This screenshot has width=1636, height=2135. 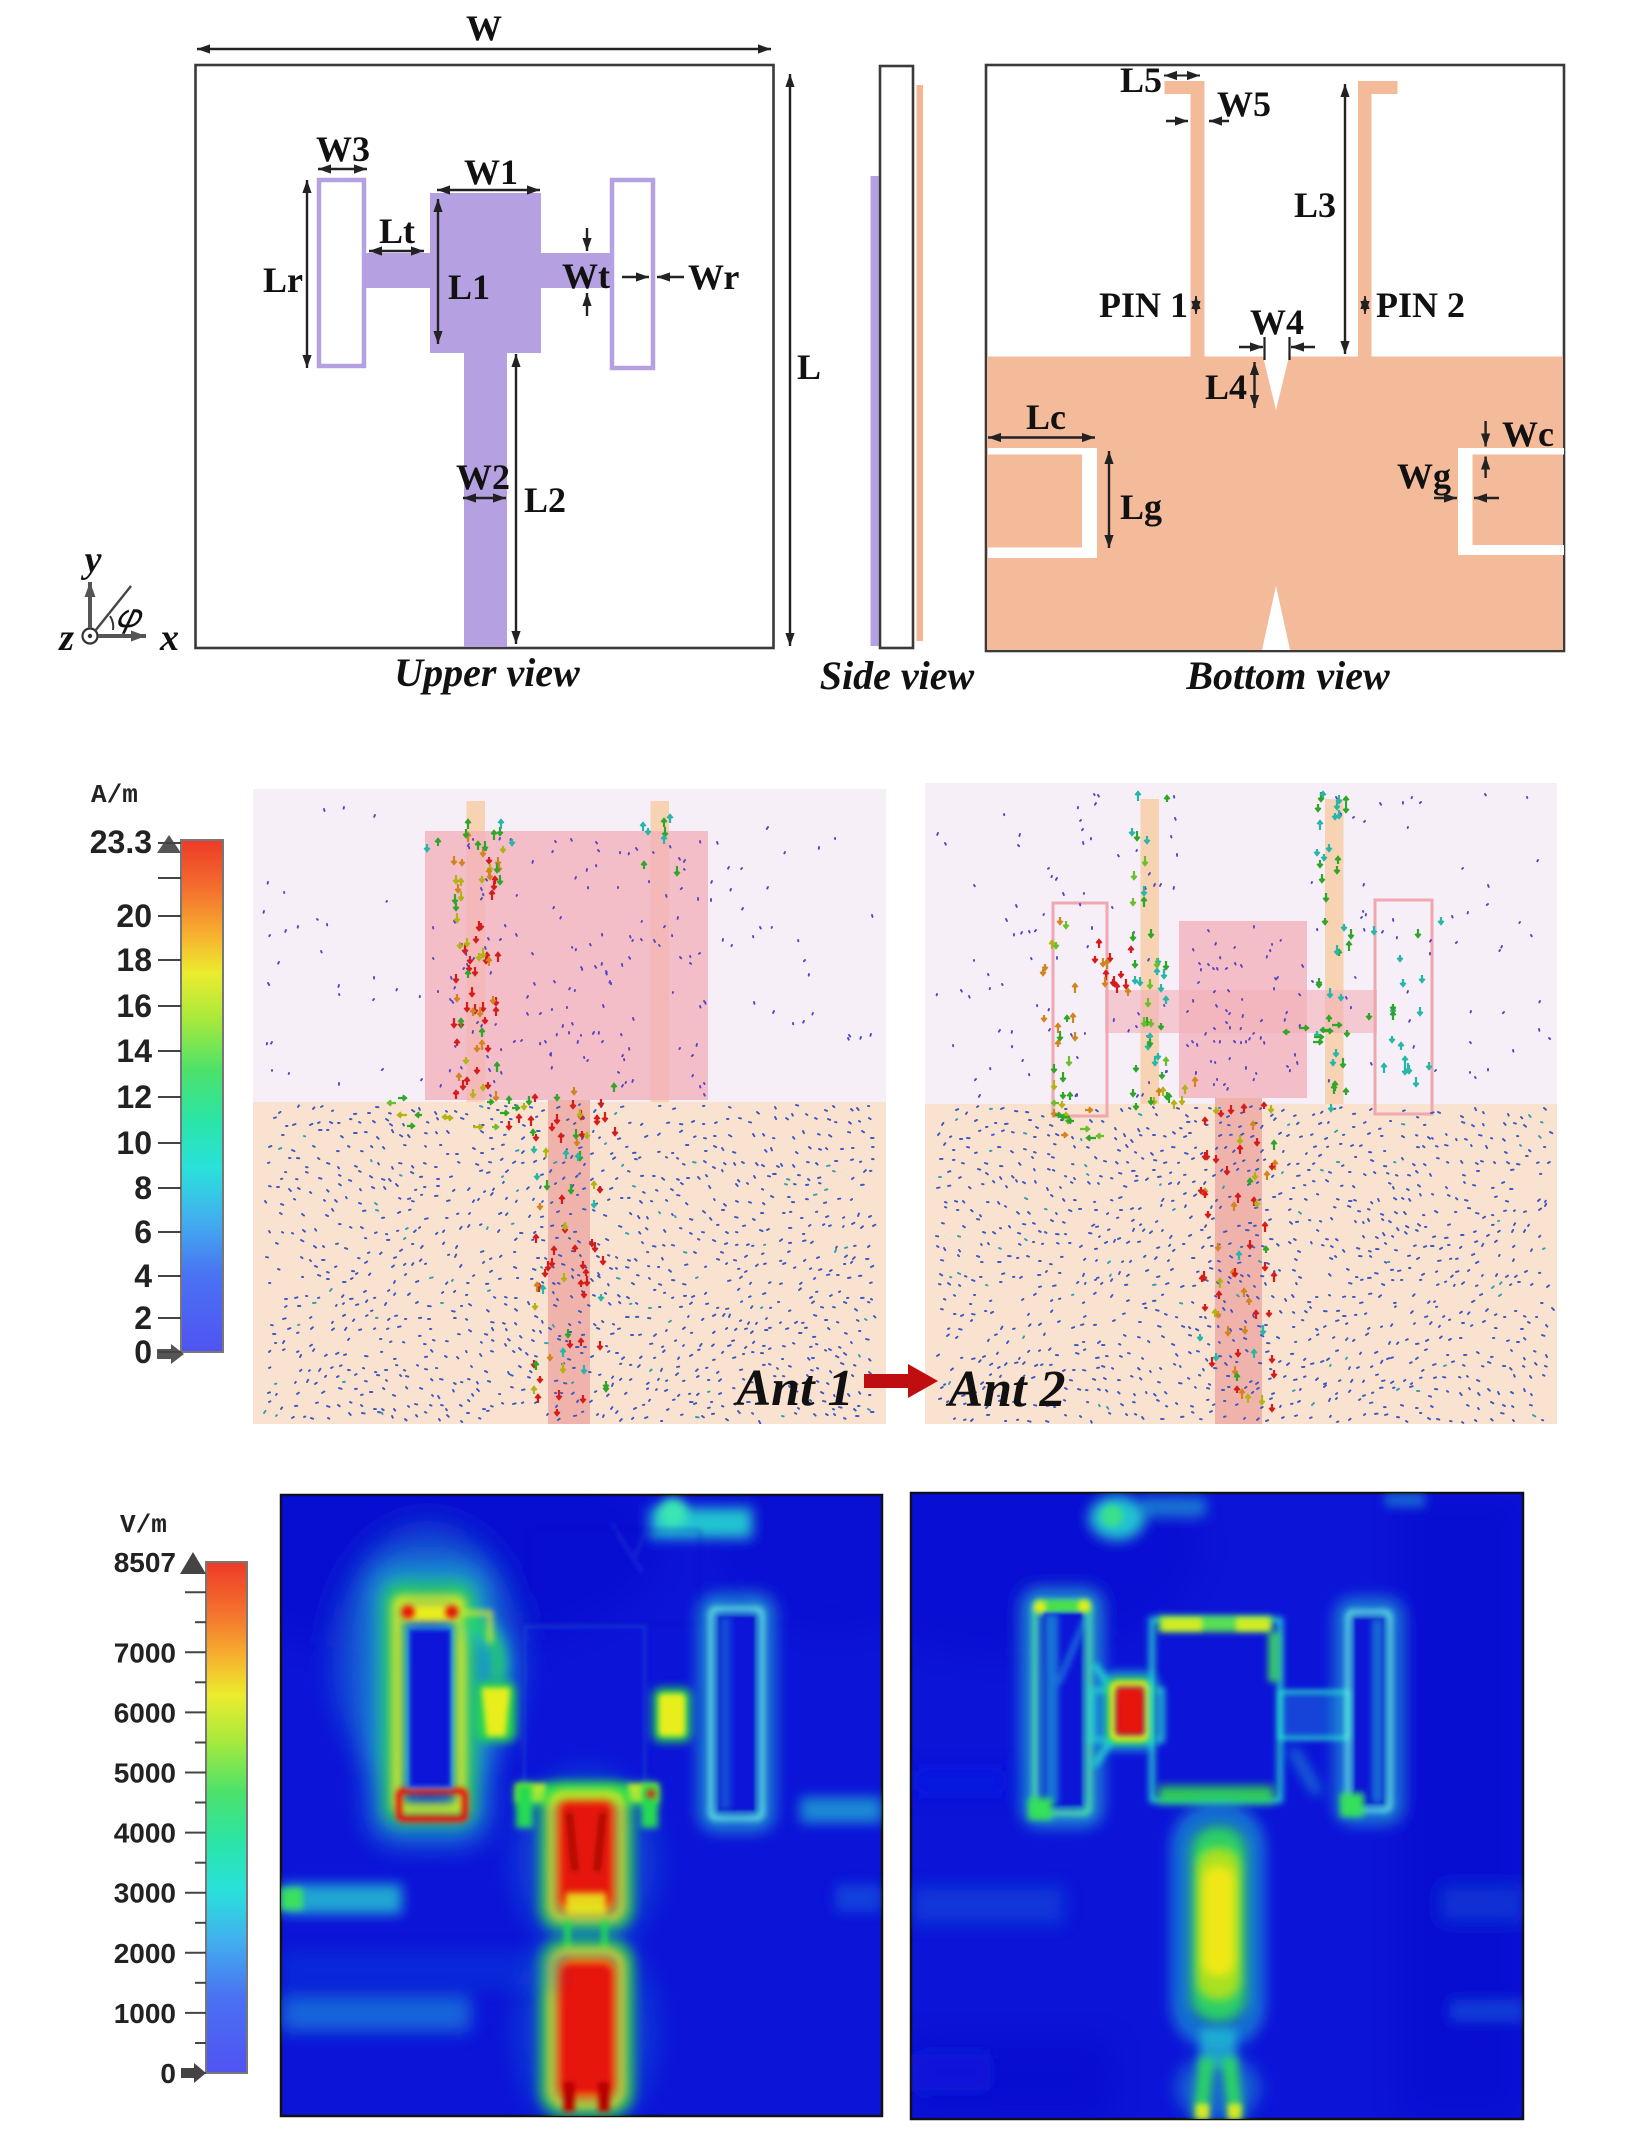 What do you see at coordinates (145, 1712) in the screenshot?
I see `svg-text: 6000` at bounding box center [145, 1712].